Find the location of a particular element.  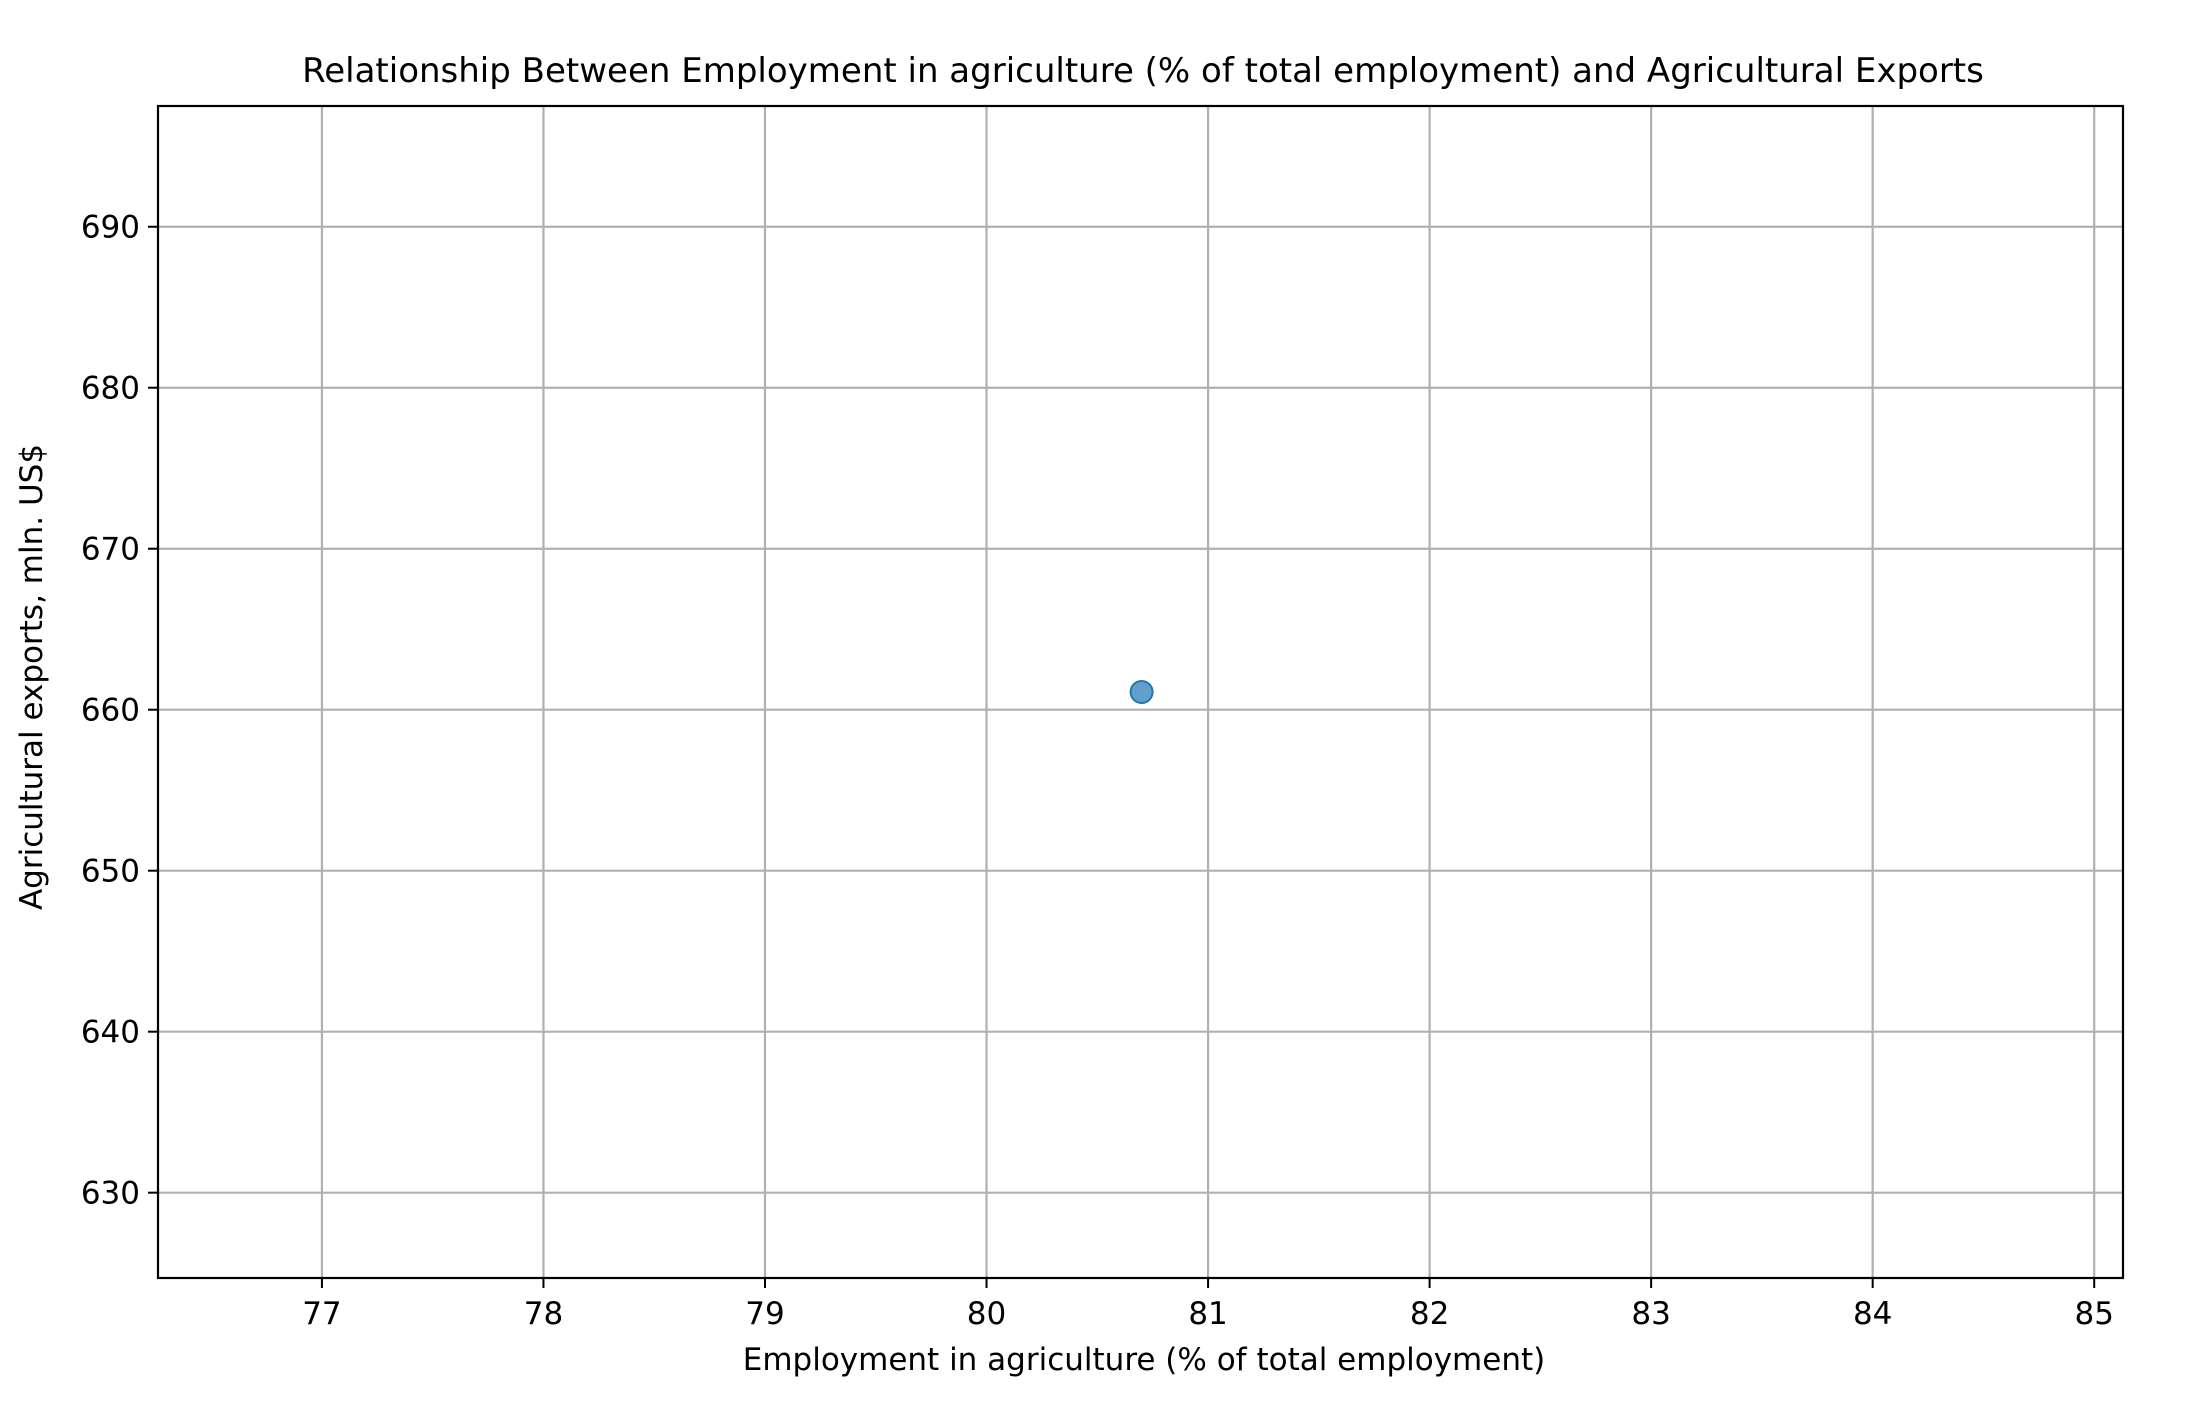

data-point is located at coordinates (1141, 692).